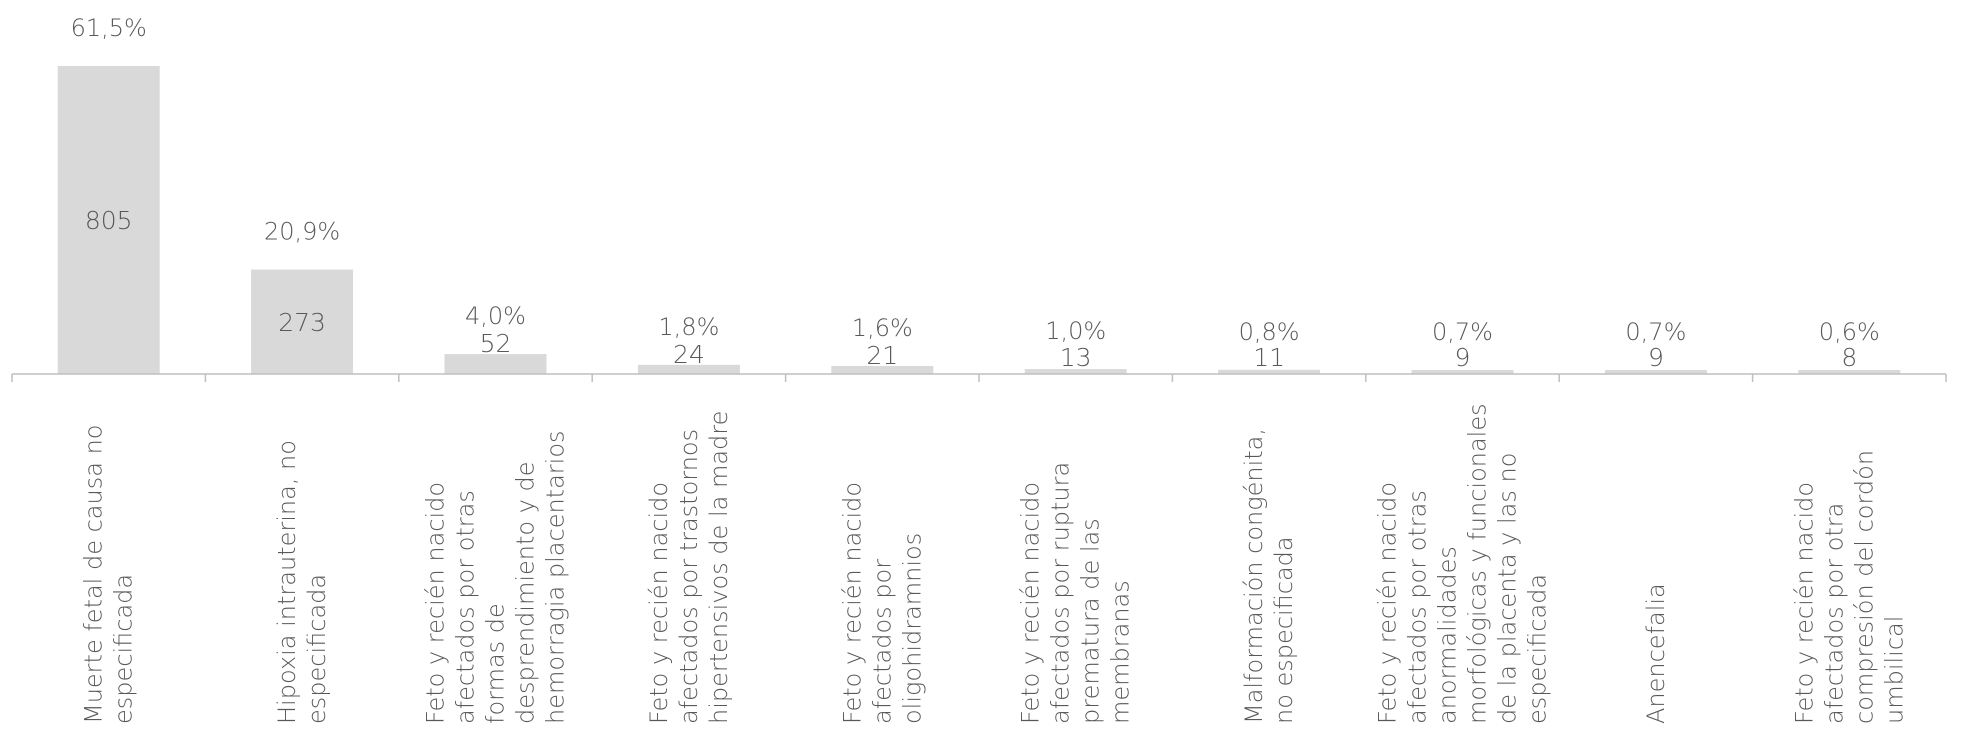 The width and height of the screenshot is (1974, 737). I want to click on category-label-line: umbilical, so click(1894, 670).